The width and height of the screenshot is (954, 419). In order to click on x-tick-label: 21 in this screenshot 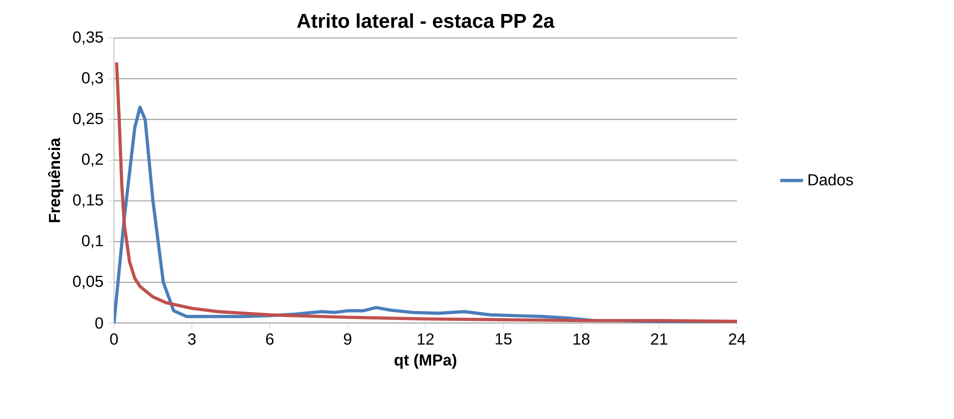, I will do `click(659, 339)`.